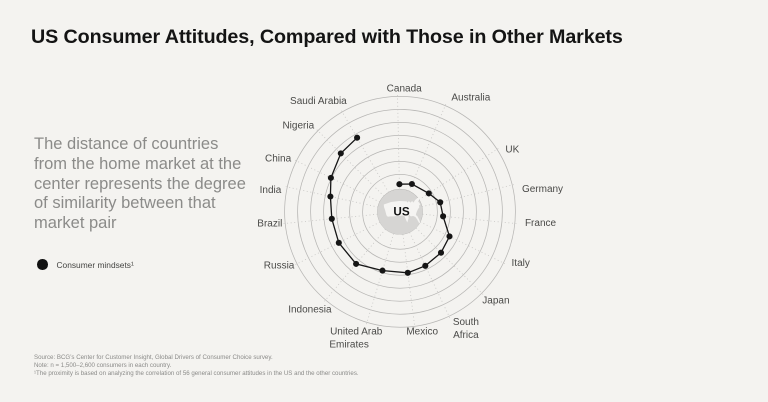 The image size is (768, 402). Describe the element at coordinates (318, 101) in the screenshot. I see `svg-text: Saudi Arabia` at that location.